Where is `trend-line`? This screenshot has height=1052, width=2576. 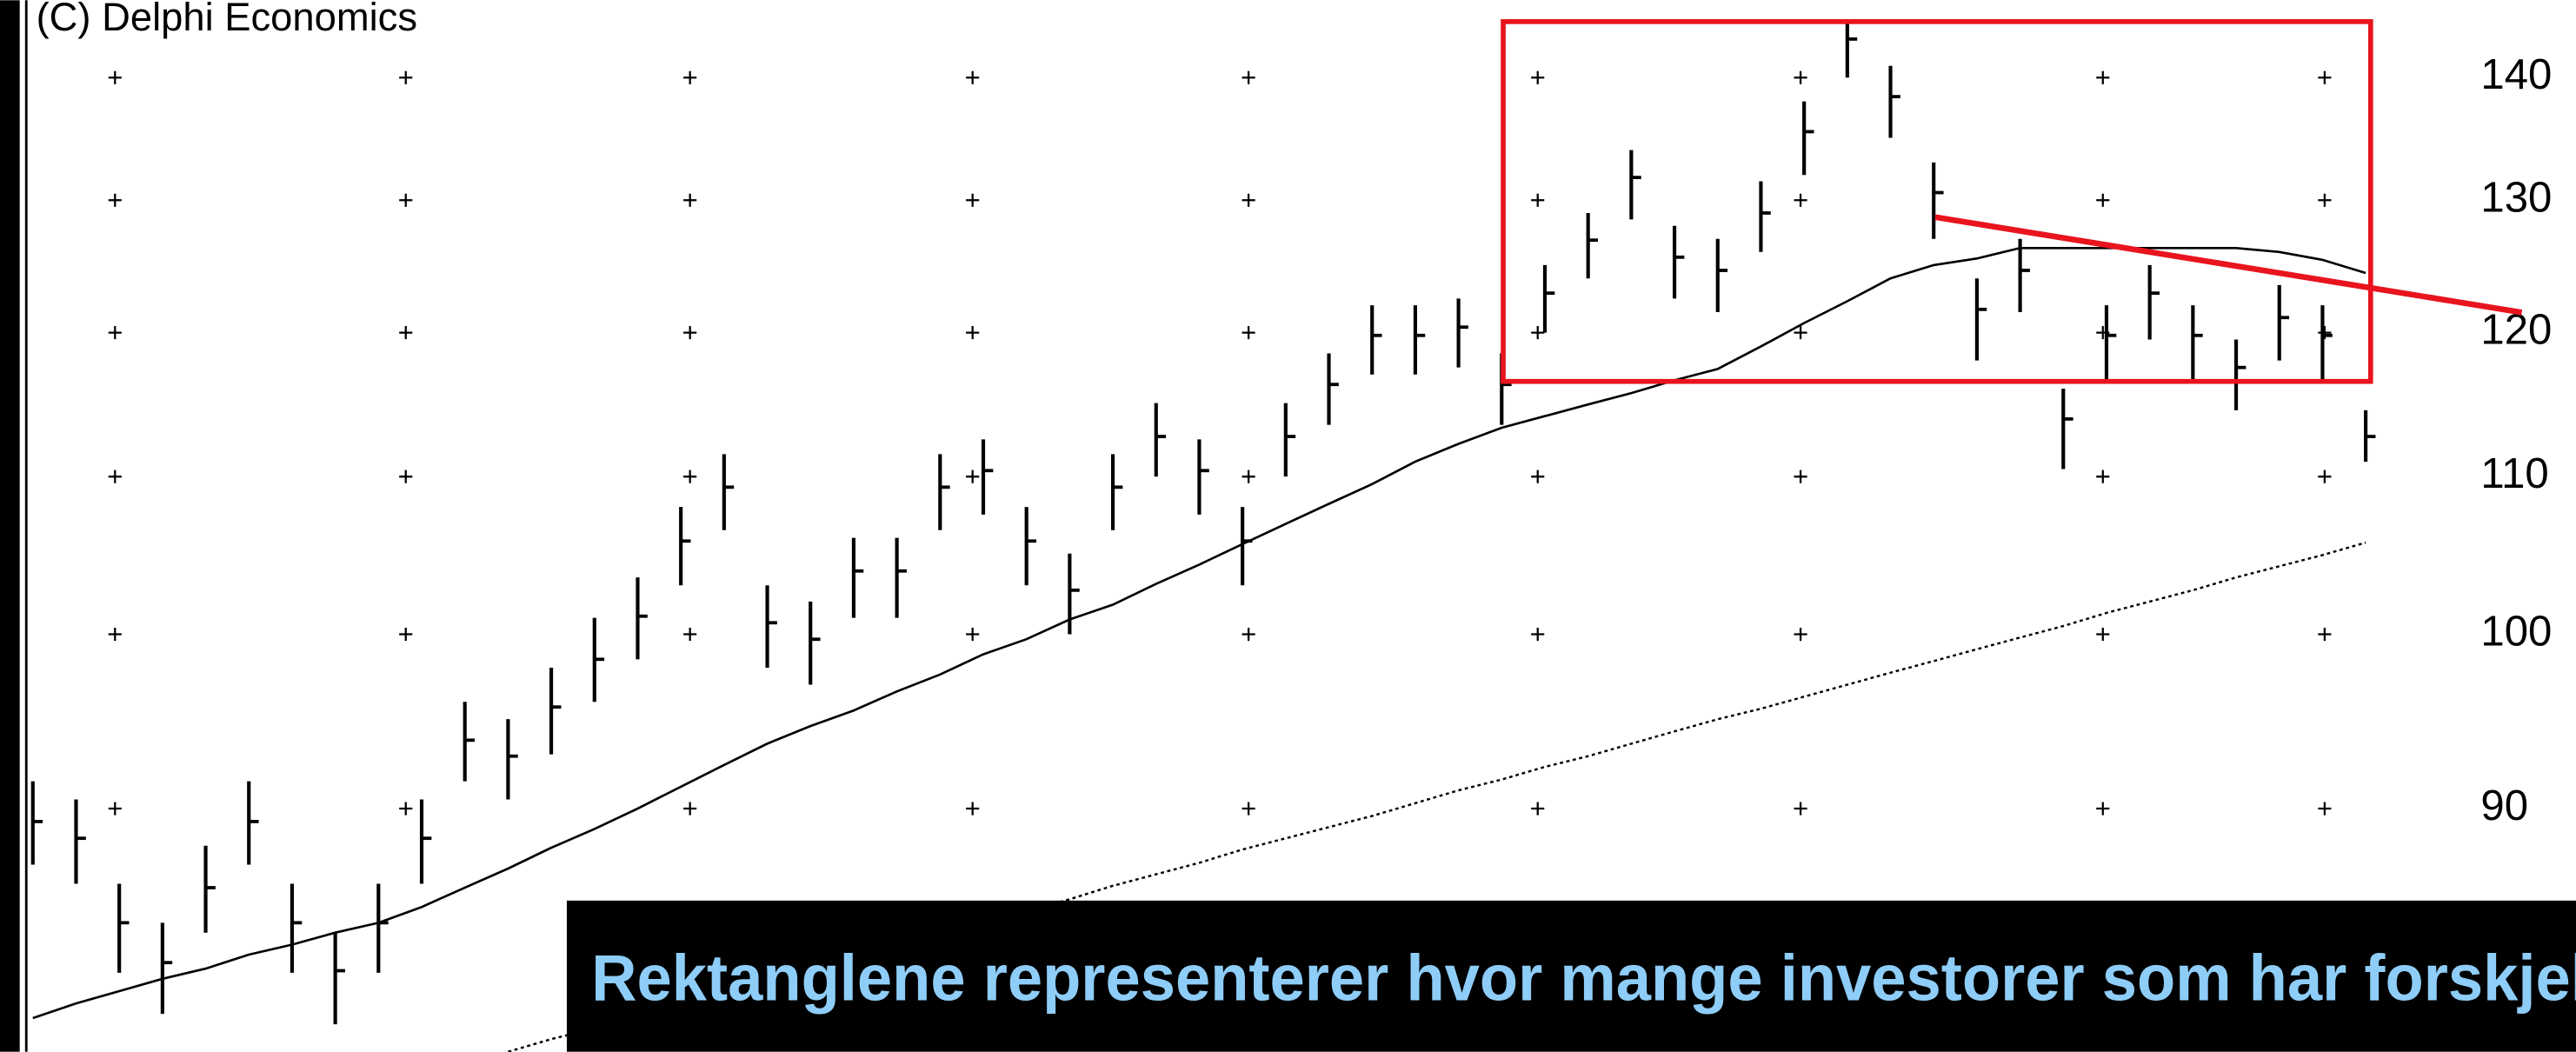
trend-line is located at coordinates (2228, 265).